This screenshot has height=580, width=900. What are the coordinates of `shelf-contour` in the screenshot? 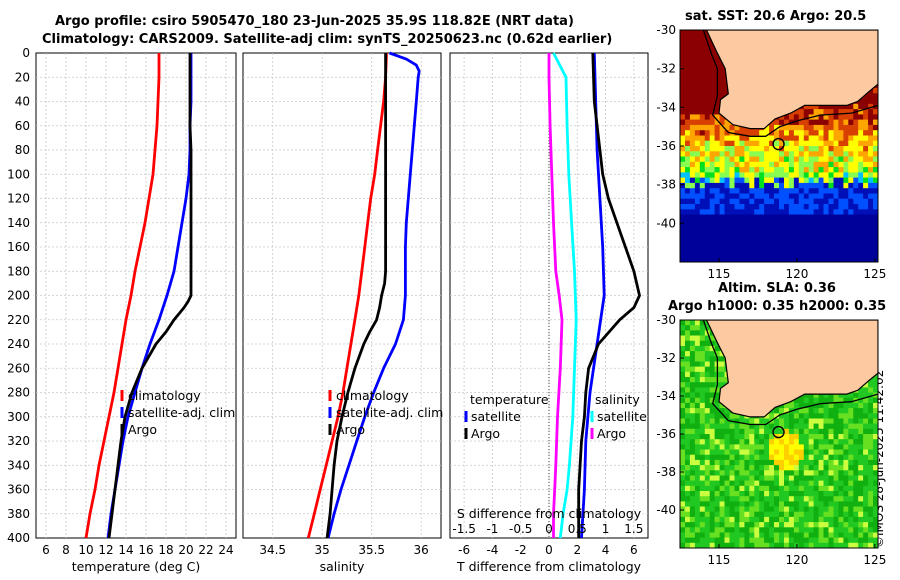 It's located at (790, 373).